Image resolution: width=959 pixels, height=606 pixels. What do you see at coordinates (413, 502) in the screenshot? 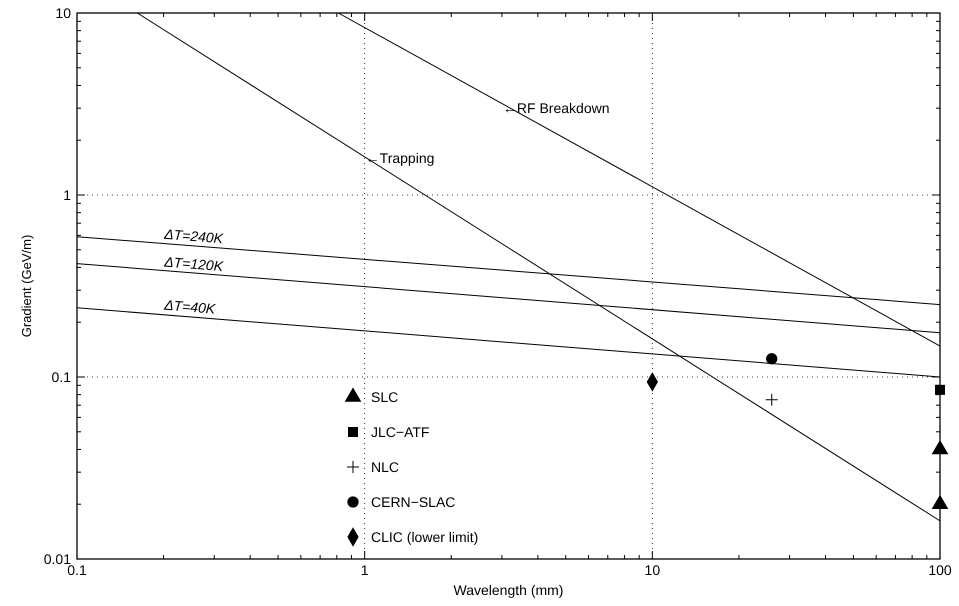
I see `legend-label: CERN−SLAC` at bounding box center [413, 502].